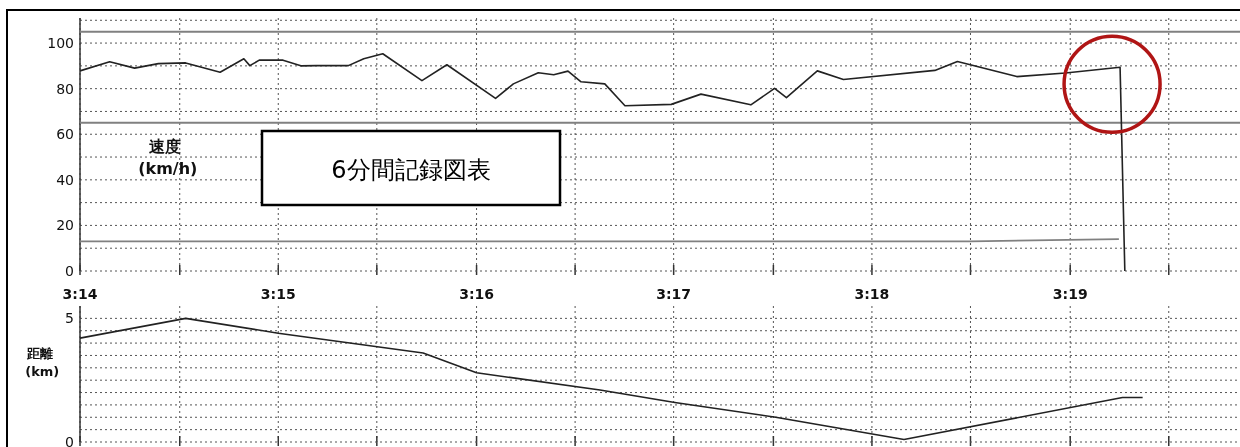 The image size is (1240, 447). What do you see at coordinates (278, 294) in the screenshot?
I see `x-tick-label: 3:15` at bounding box center [278, 294].